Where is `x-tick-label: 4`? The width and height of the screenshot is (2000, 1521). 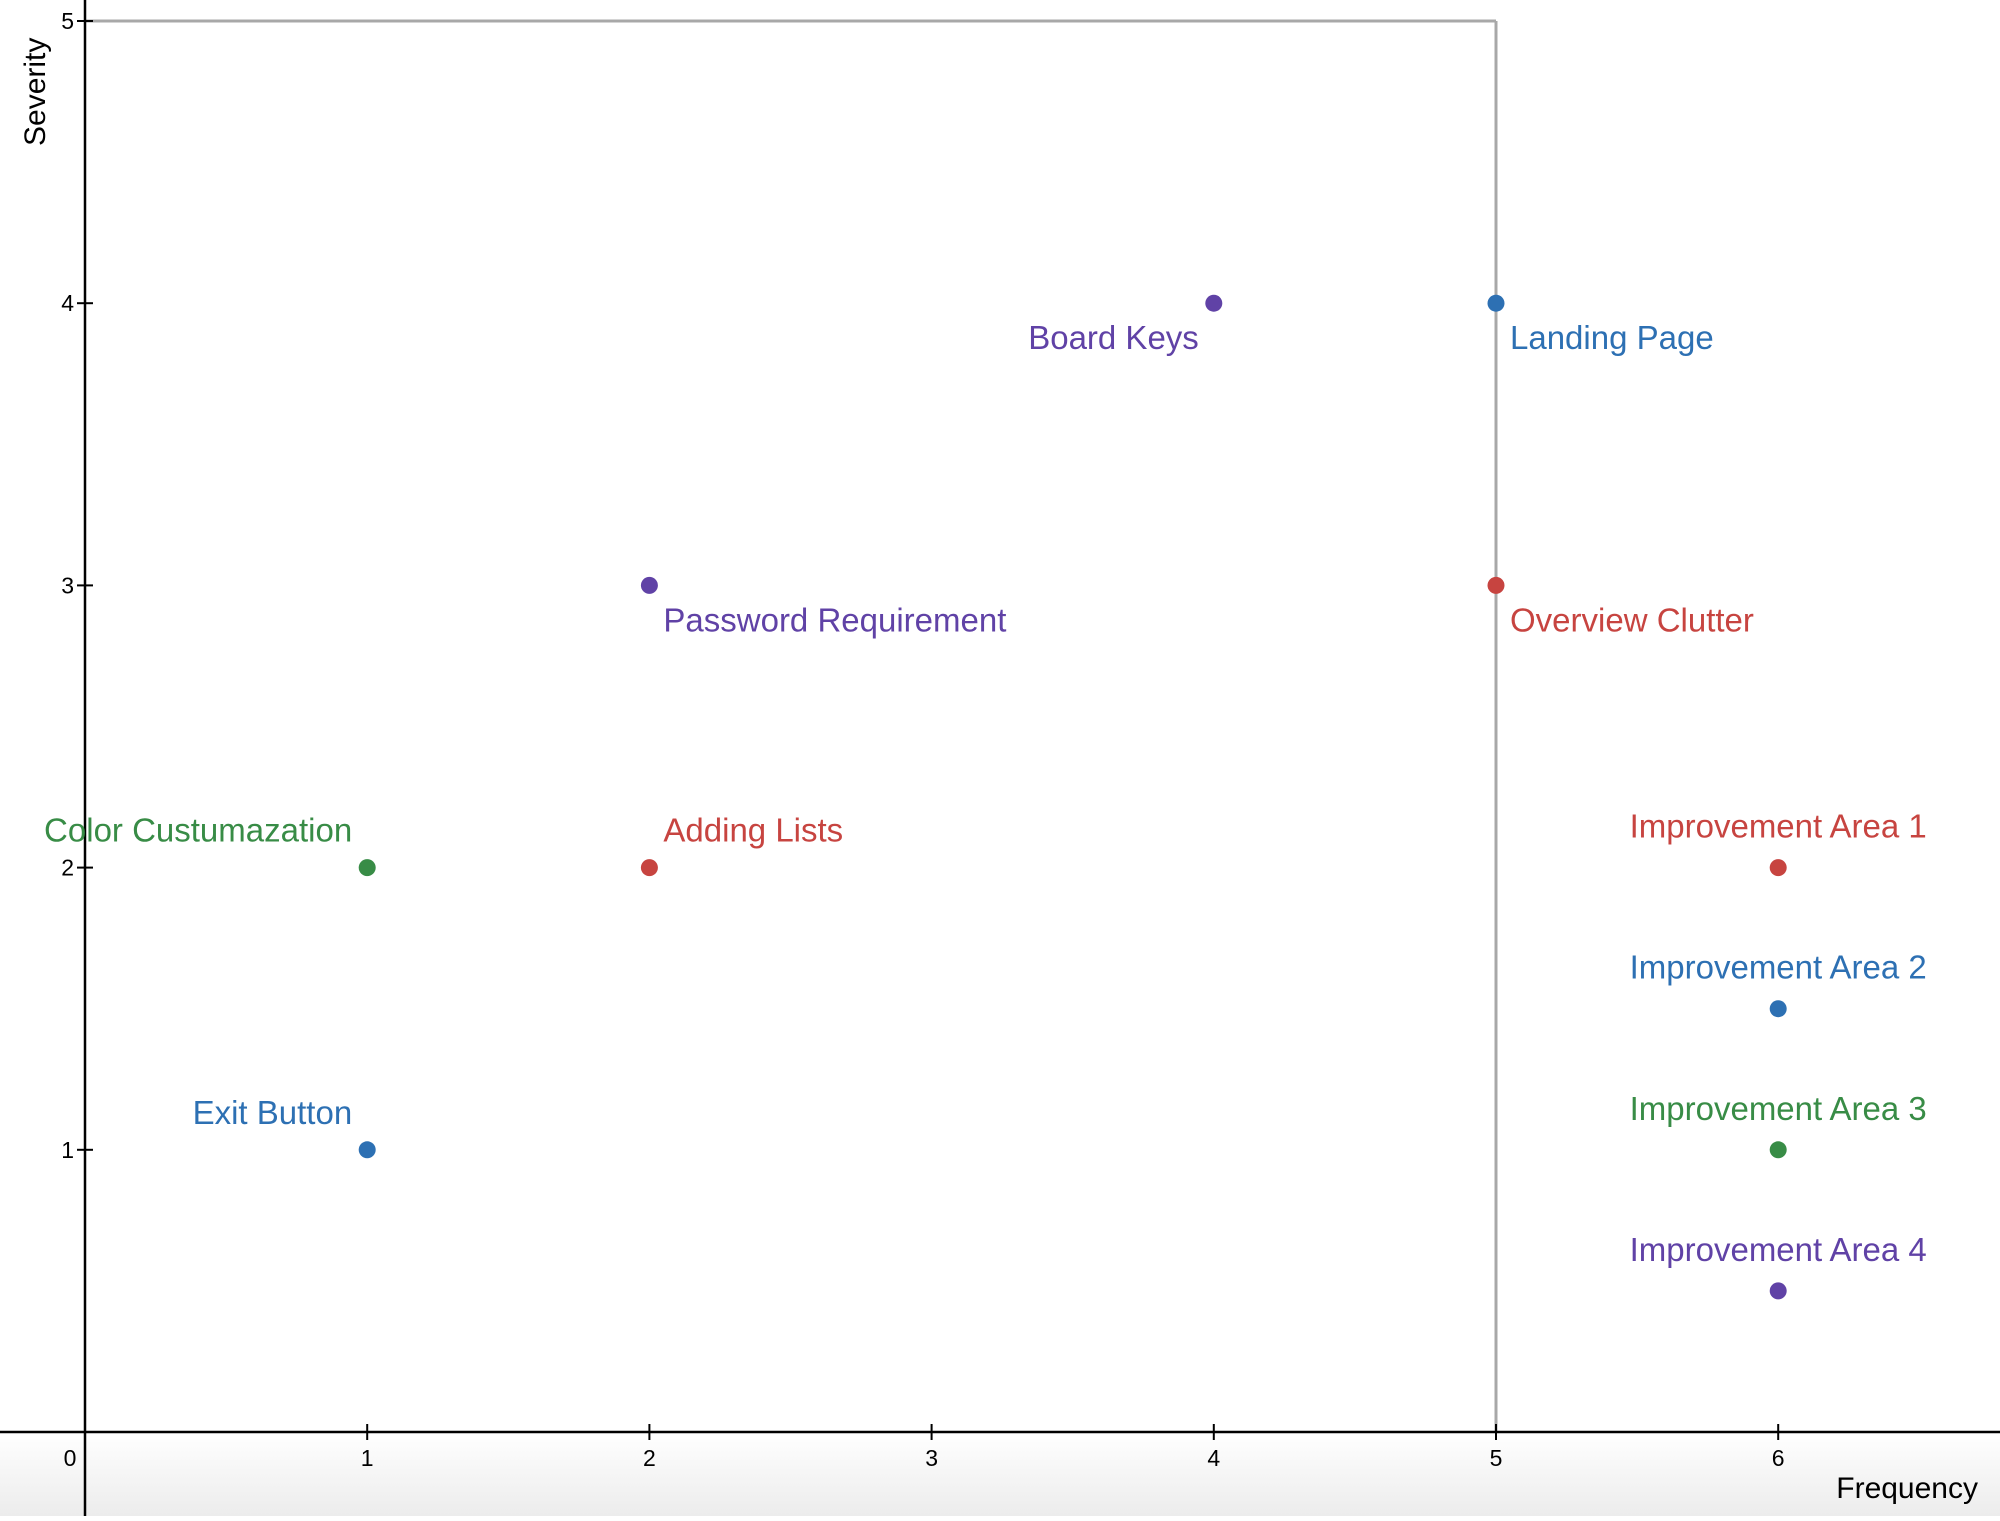
x-tick-label: 4 is located at coordinates (1213, 1458).